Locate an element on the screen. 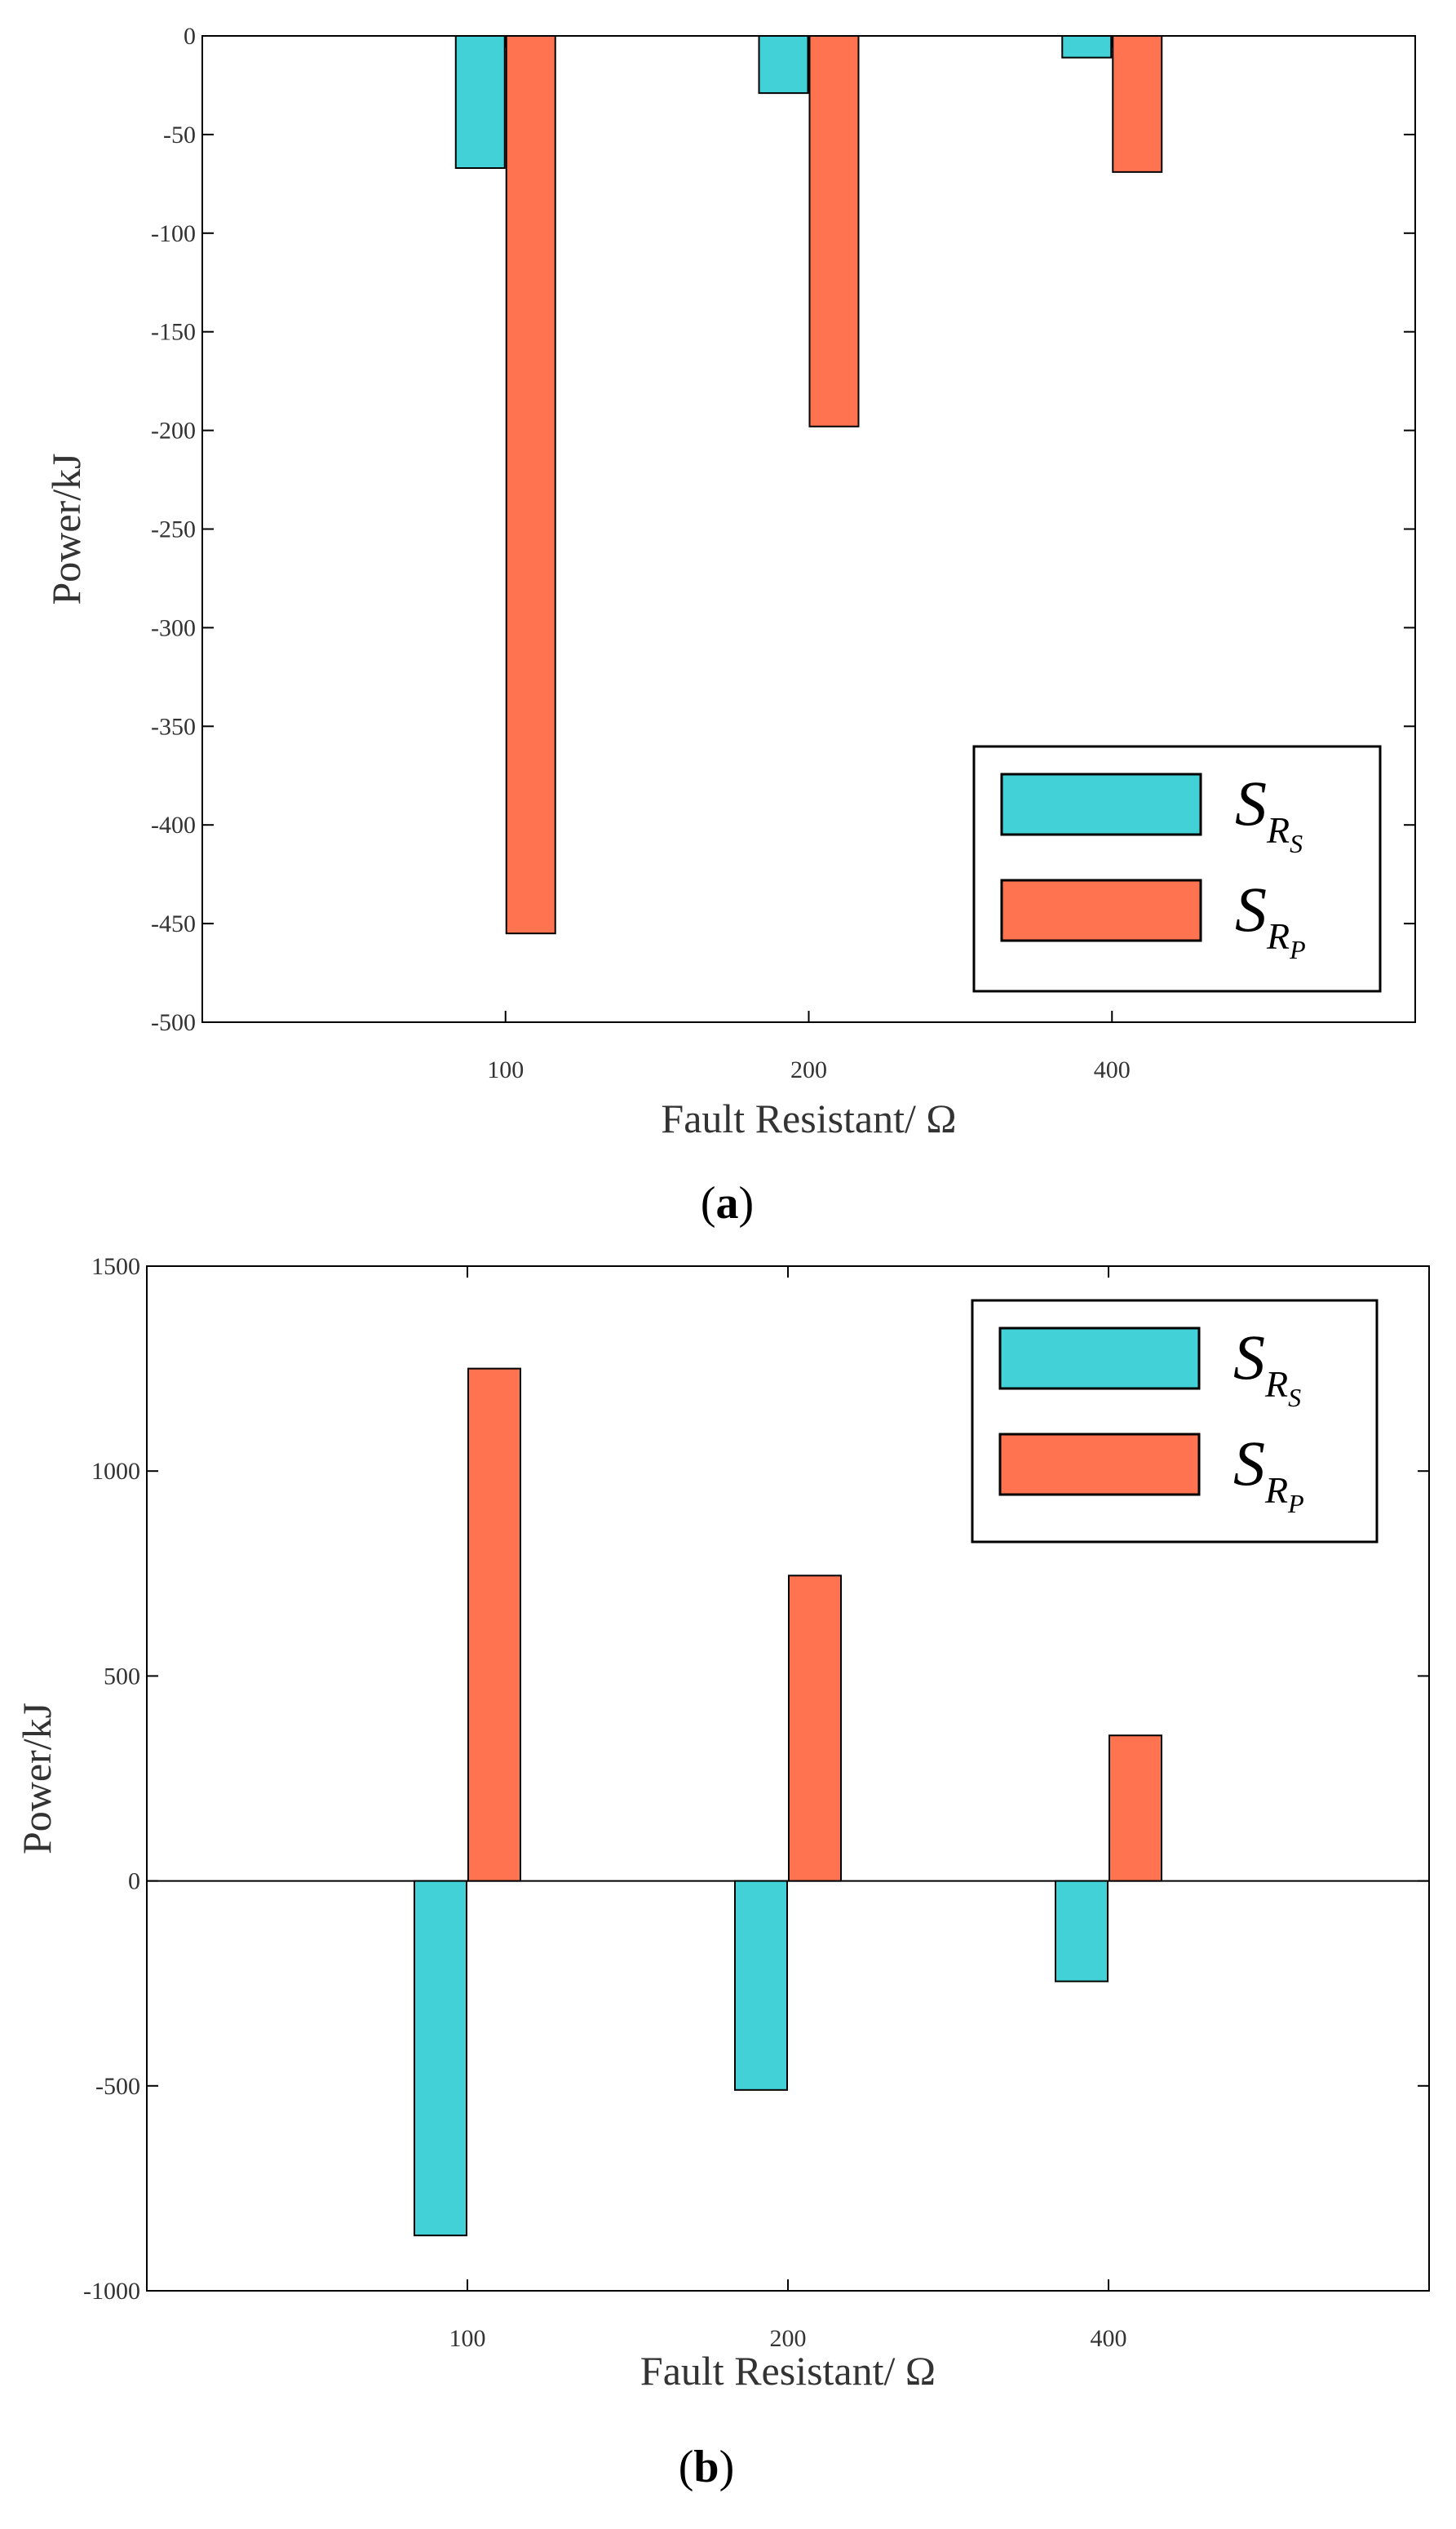 Image resolution: width=1456 pixels, height=2529 pixels. y-tick-label: -350 is located at coordinates (173, 726).